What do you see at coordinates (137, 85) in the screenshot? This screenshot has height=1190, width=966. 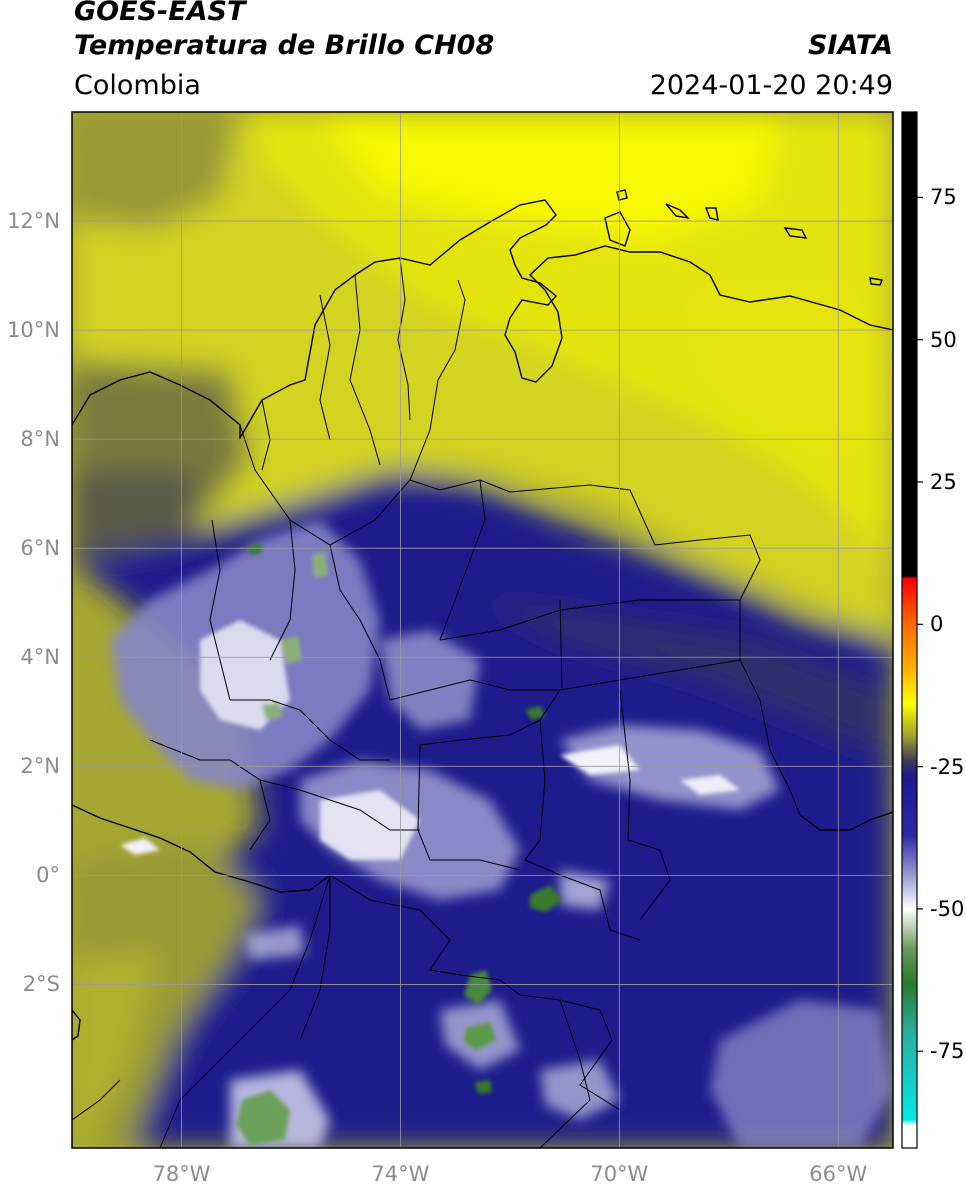 I see `region-label: Colombia` at bounding box center [137, 85].